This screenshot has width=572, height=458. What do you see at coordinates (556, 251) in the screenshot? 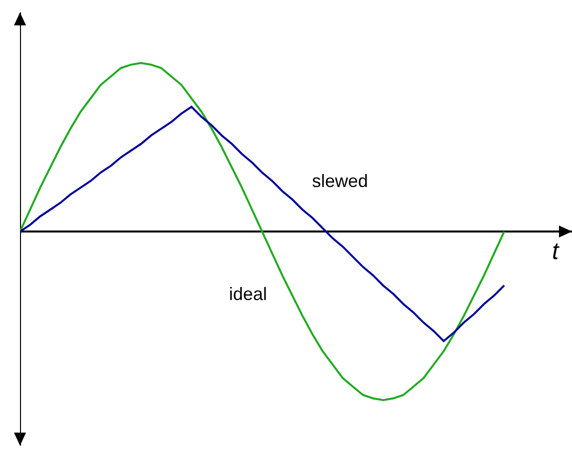
I see `x-axis-title: t` at bounding box center [556, 251].